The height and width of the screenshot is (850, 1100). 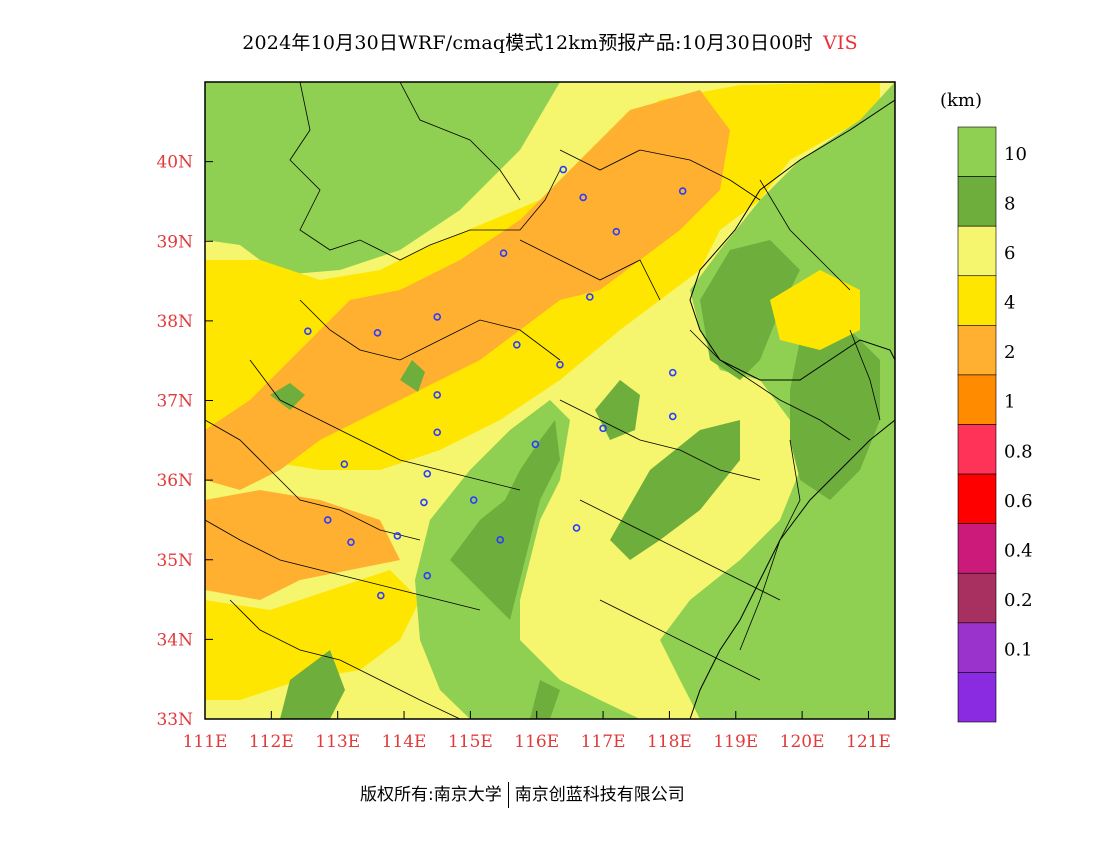 What do you see at coordinates (735, 742) in the screenshot?
I see `x-tick-label: 119E` at bounding box center [735, 742].